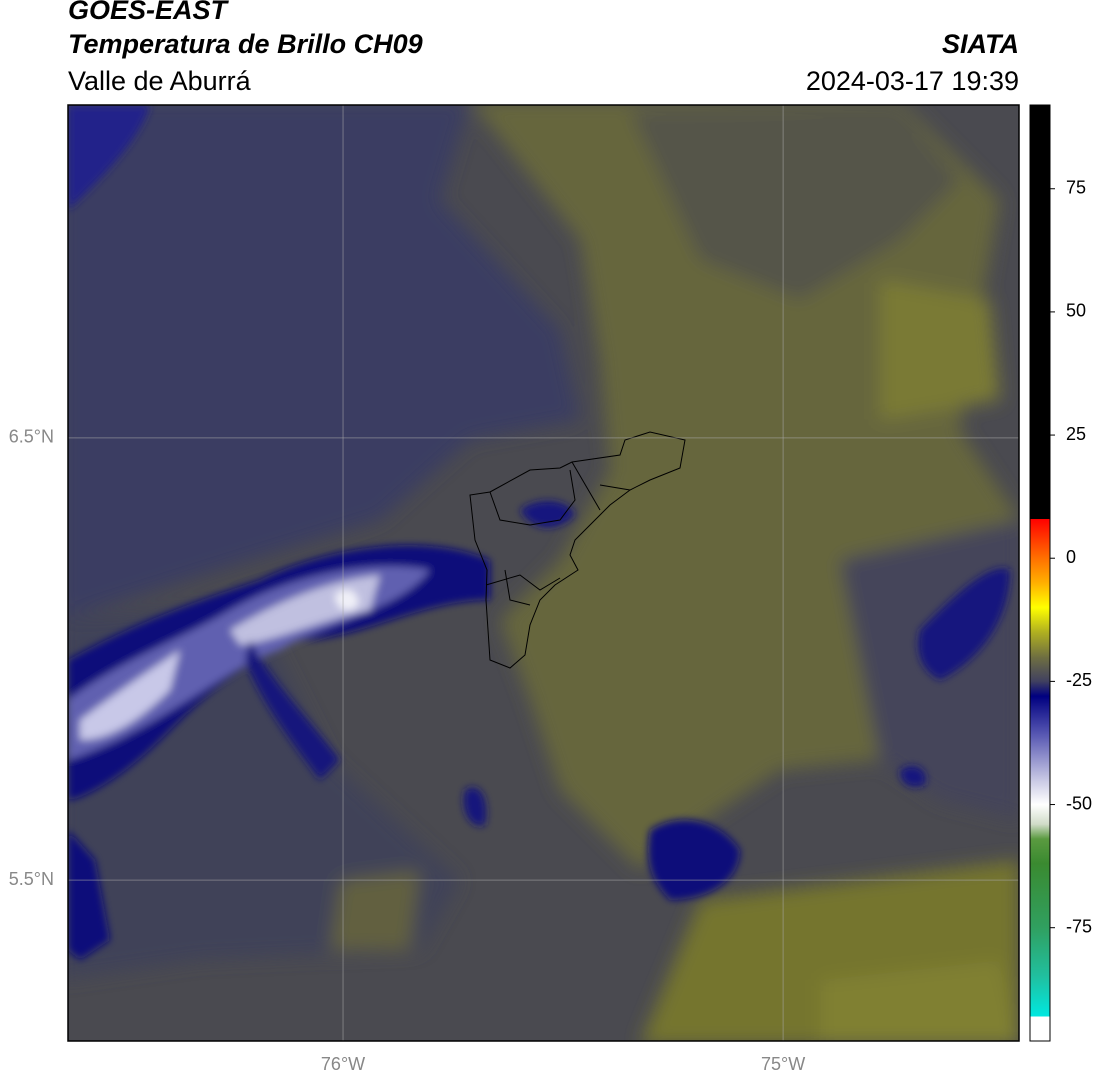  I want to click on lat-tick-label: 5.5°N, so click(31, 879).